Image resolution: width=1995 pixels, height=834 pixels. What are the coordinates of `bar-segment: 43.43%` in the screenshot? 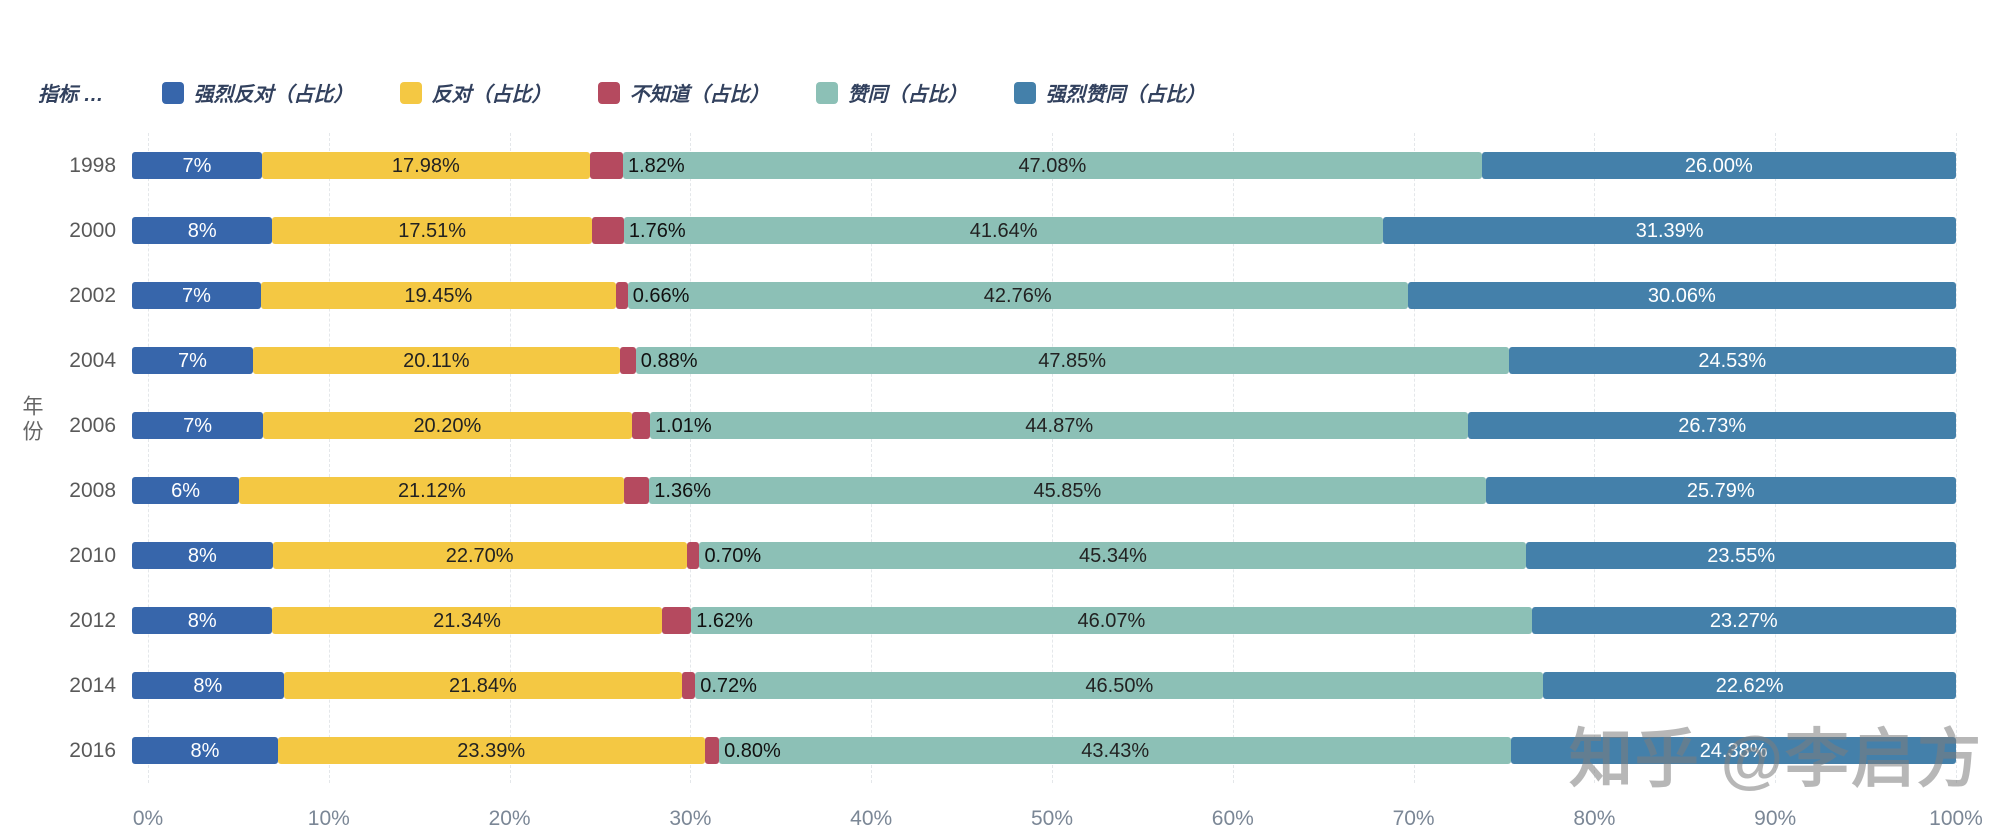 It's located at (1115, 750).